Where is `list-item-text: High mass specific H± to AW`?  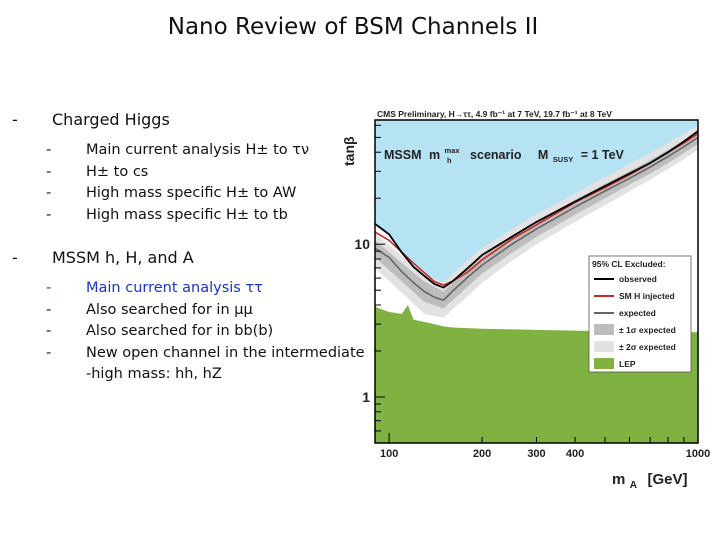 list-item-text: High mass specific H± to AW is located at coordinates (191, 193).